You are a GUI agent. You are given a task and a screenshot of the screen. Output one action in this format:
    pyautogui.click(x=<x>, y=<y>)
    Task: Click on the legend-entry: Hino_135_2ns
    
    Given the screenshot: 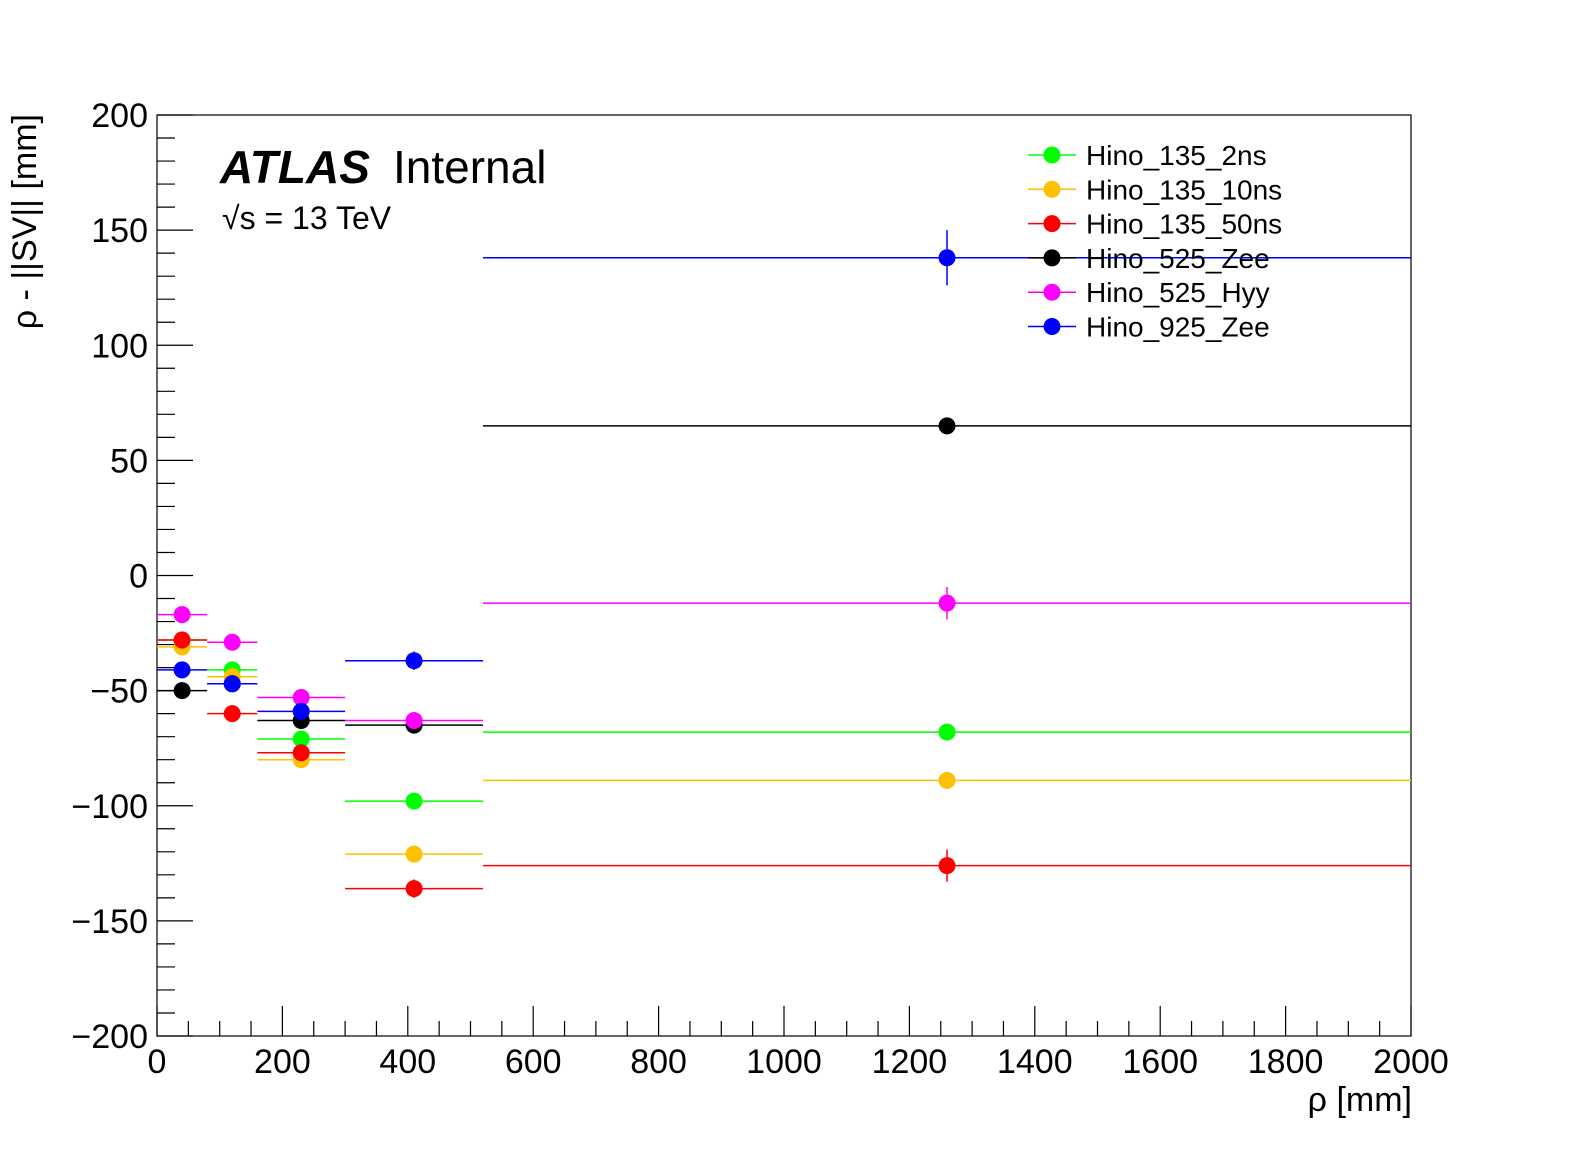 What is the action you would take?
    pyautogui.click(x=1147, y=155)
    